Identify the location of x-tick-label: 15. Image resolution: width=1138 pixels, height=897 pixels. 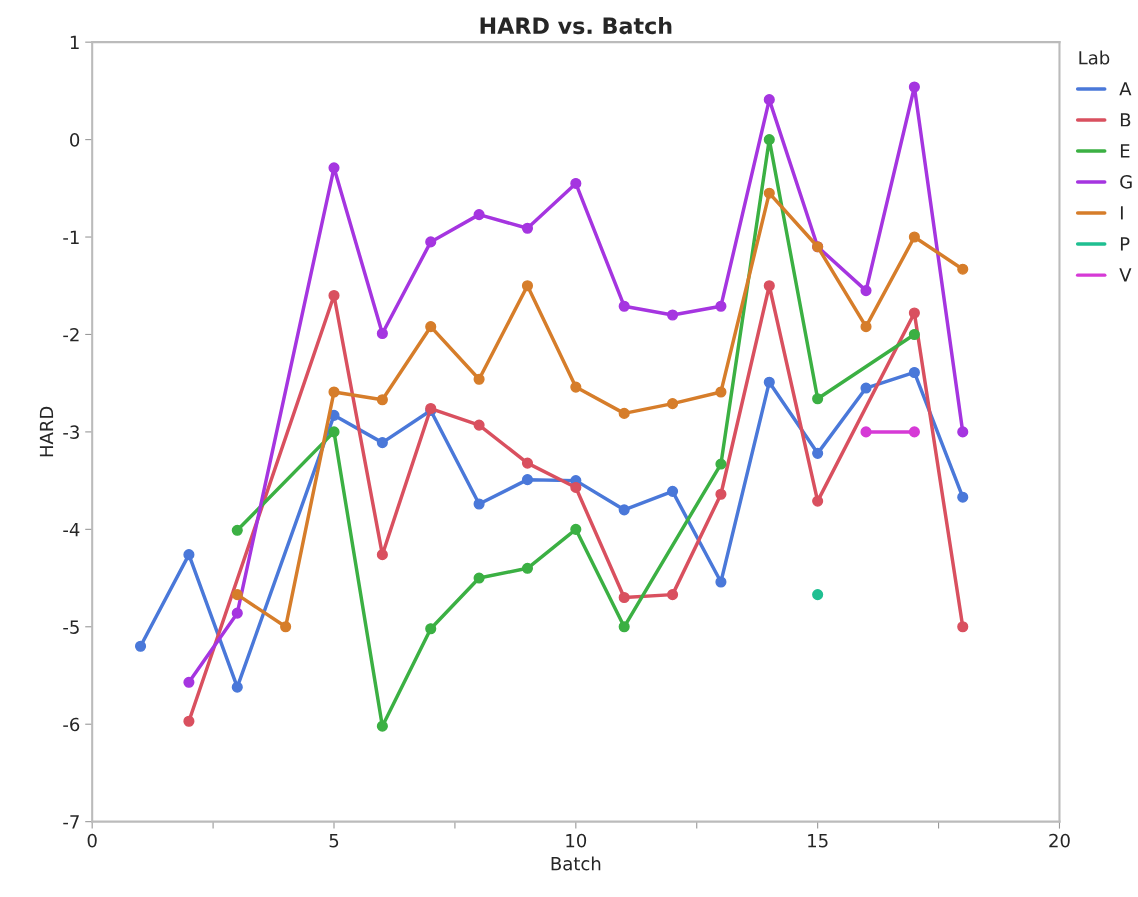
(818, 841).